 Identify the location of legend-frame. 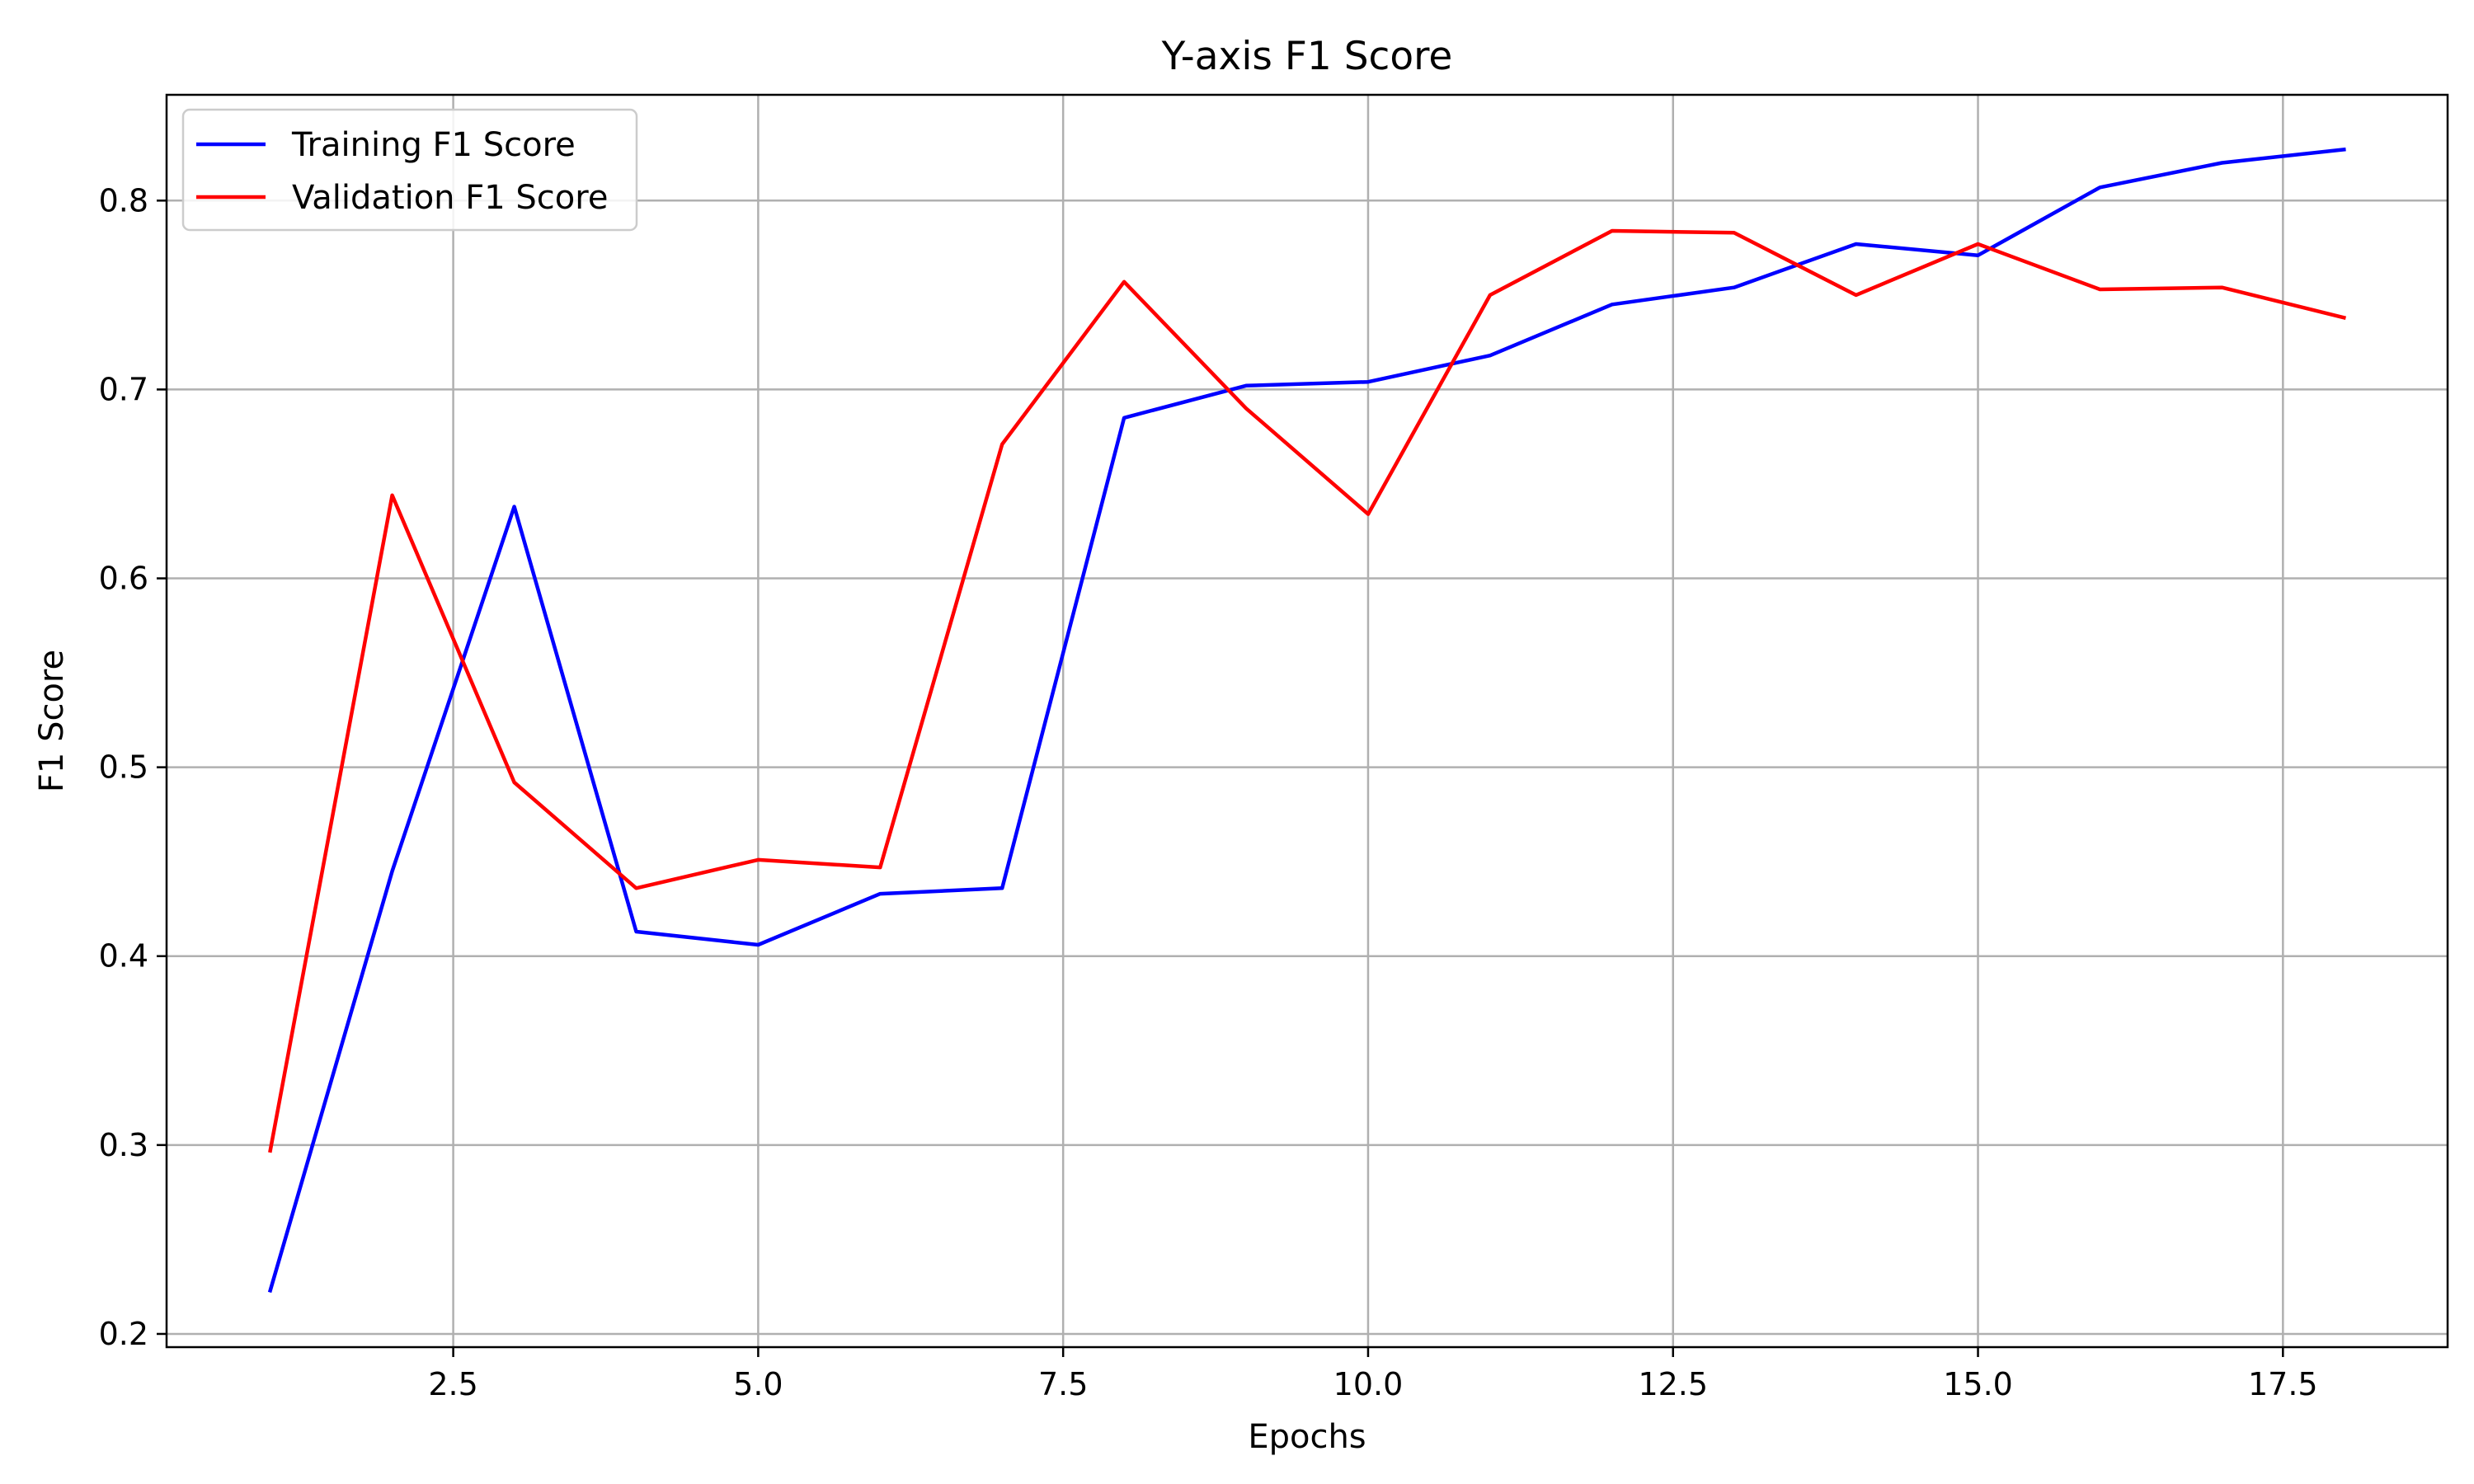
(409, 170).